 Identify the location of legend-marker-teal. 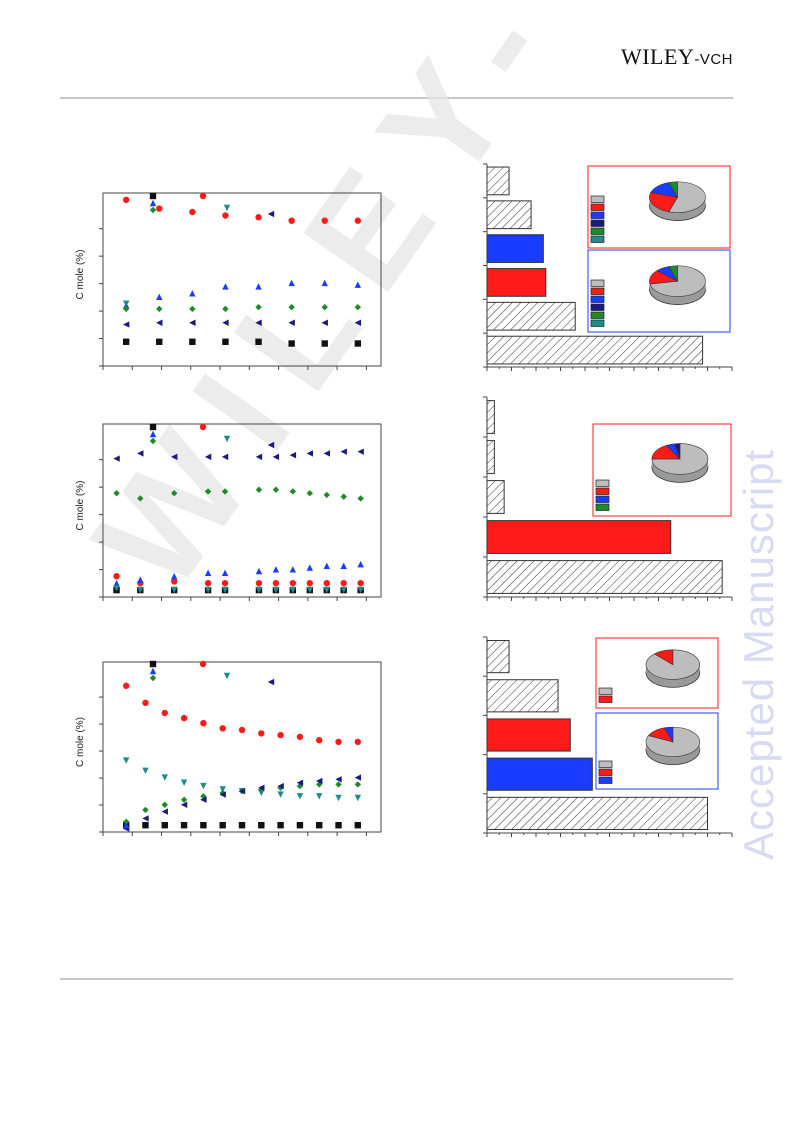
(227, 439).